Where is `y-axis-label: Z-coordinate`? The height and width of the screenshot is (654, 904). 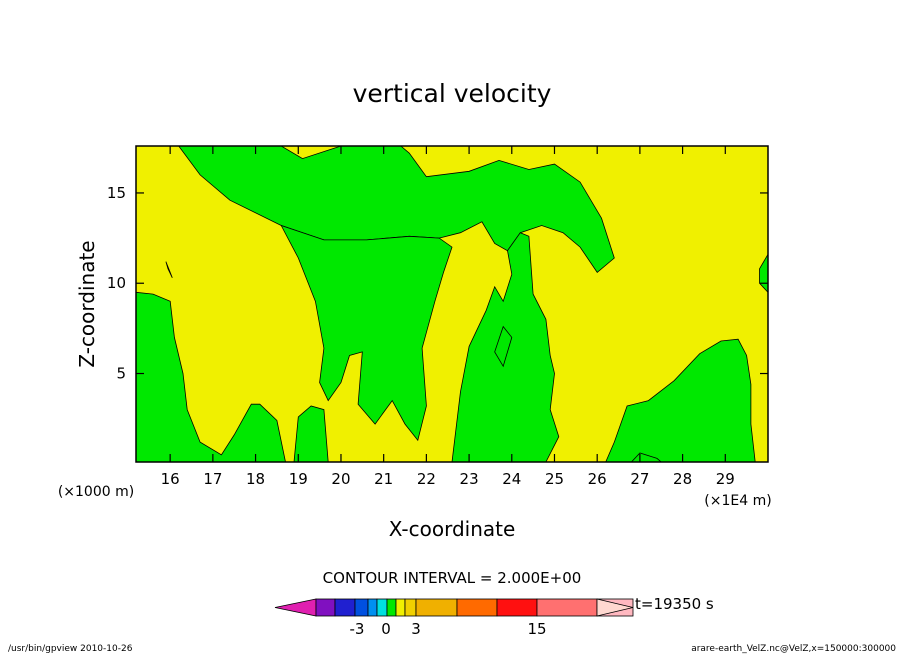 y-axis-label: Z-coordinate is located at coordinates (87, 303).